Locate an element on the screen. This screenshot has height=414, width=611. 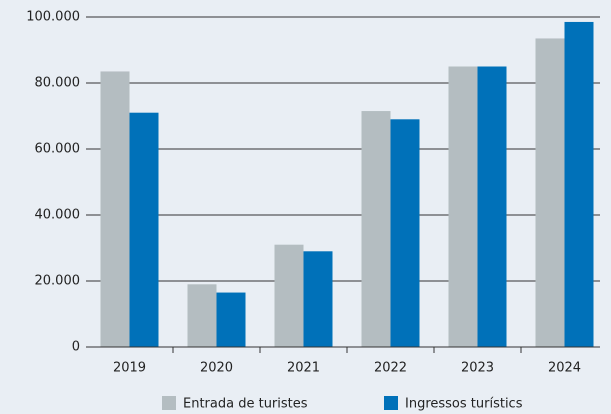
legend-label: Entrada de turistes is located at coordinates (245, 404).